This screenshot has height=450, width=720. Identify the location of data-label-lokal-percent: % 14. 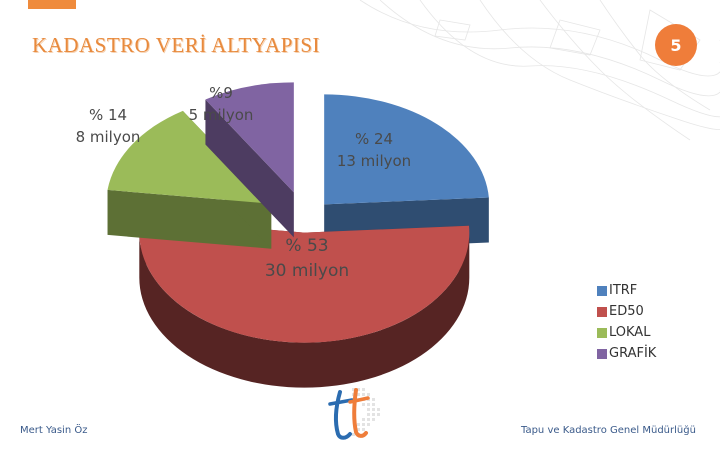
(108, 115).